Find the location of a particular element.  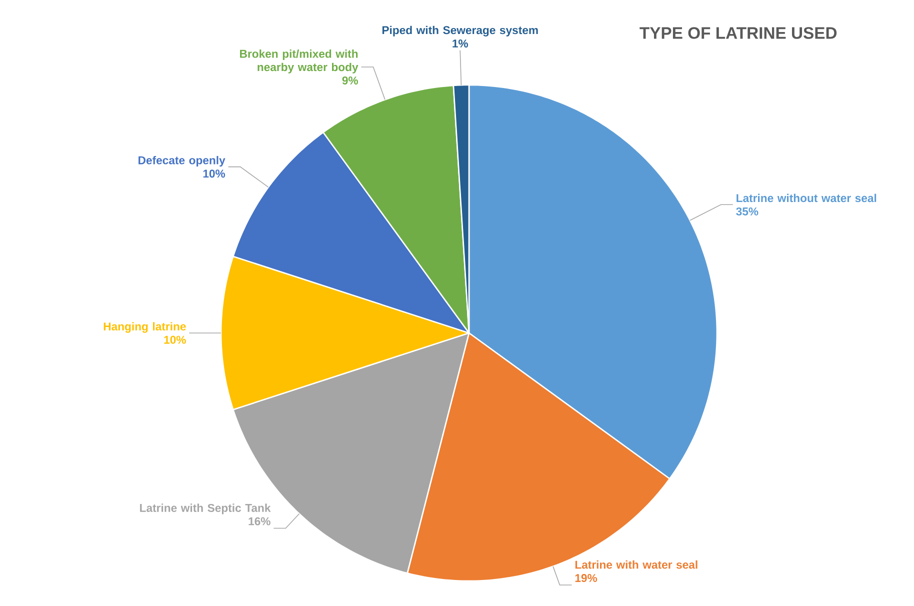

data-label: 35% is located at coordinates (747, 211).